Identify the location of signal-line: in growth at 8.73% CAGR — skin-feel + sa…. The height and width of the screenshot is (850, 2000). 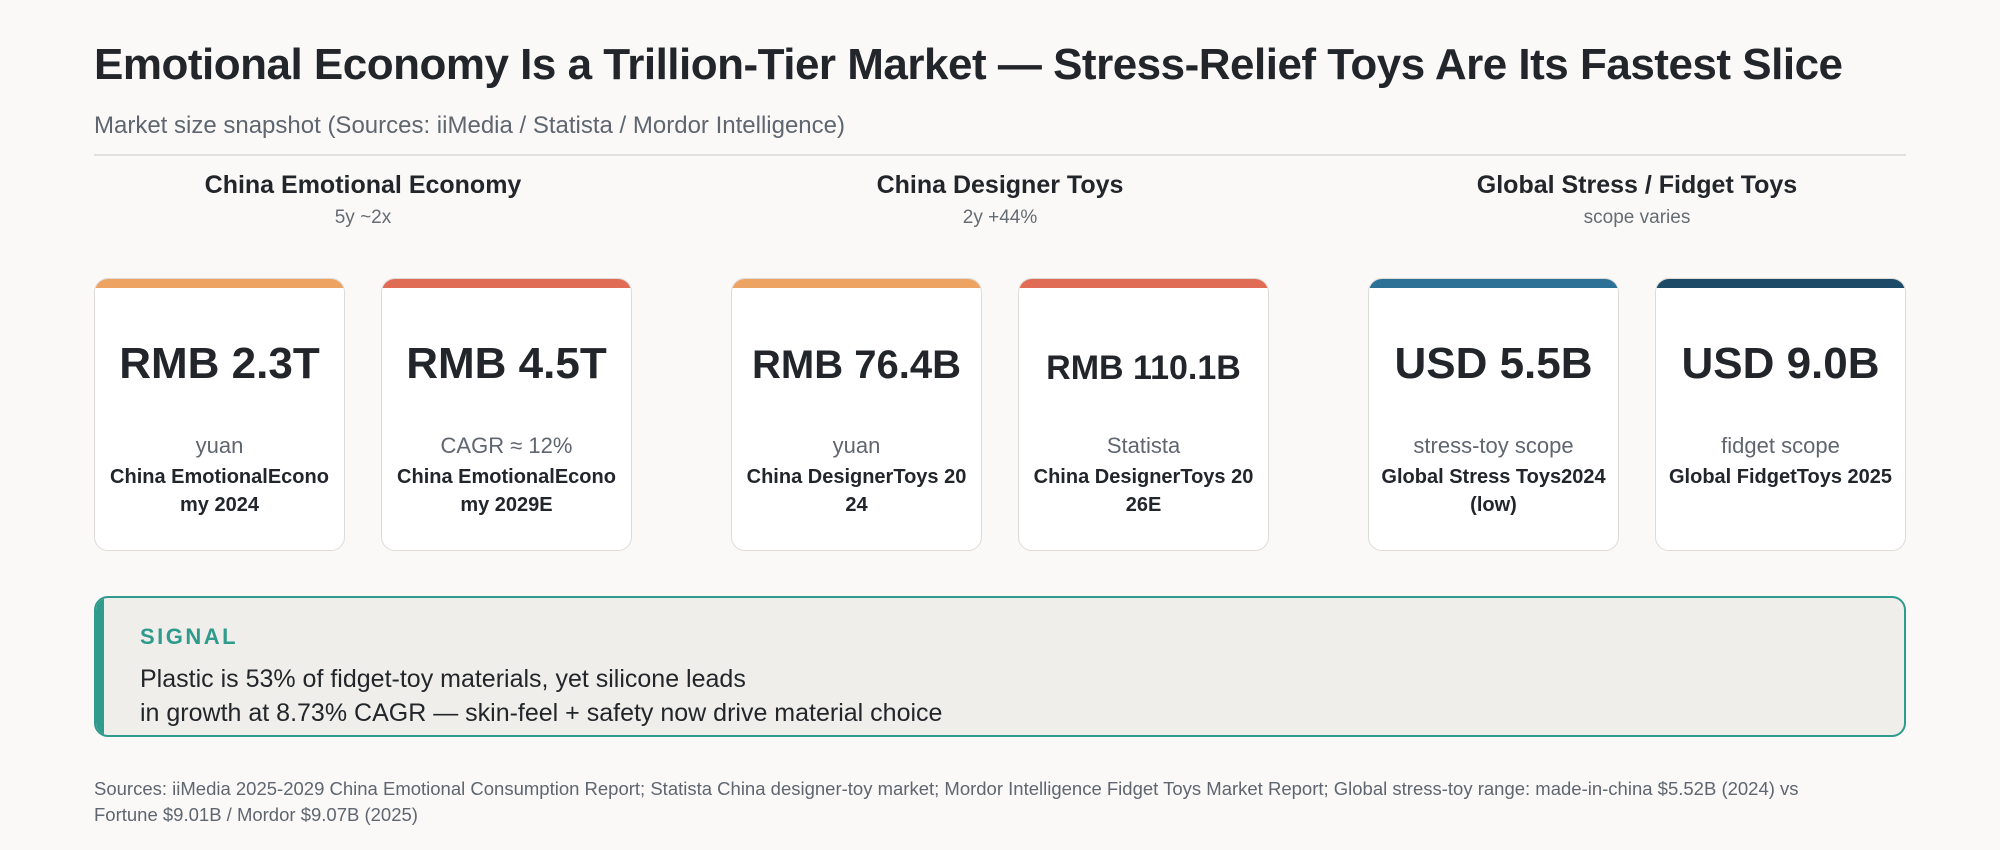
(541, 713).